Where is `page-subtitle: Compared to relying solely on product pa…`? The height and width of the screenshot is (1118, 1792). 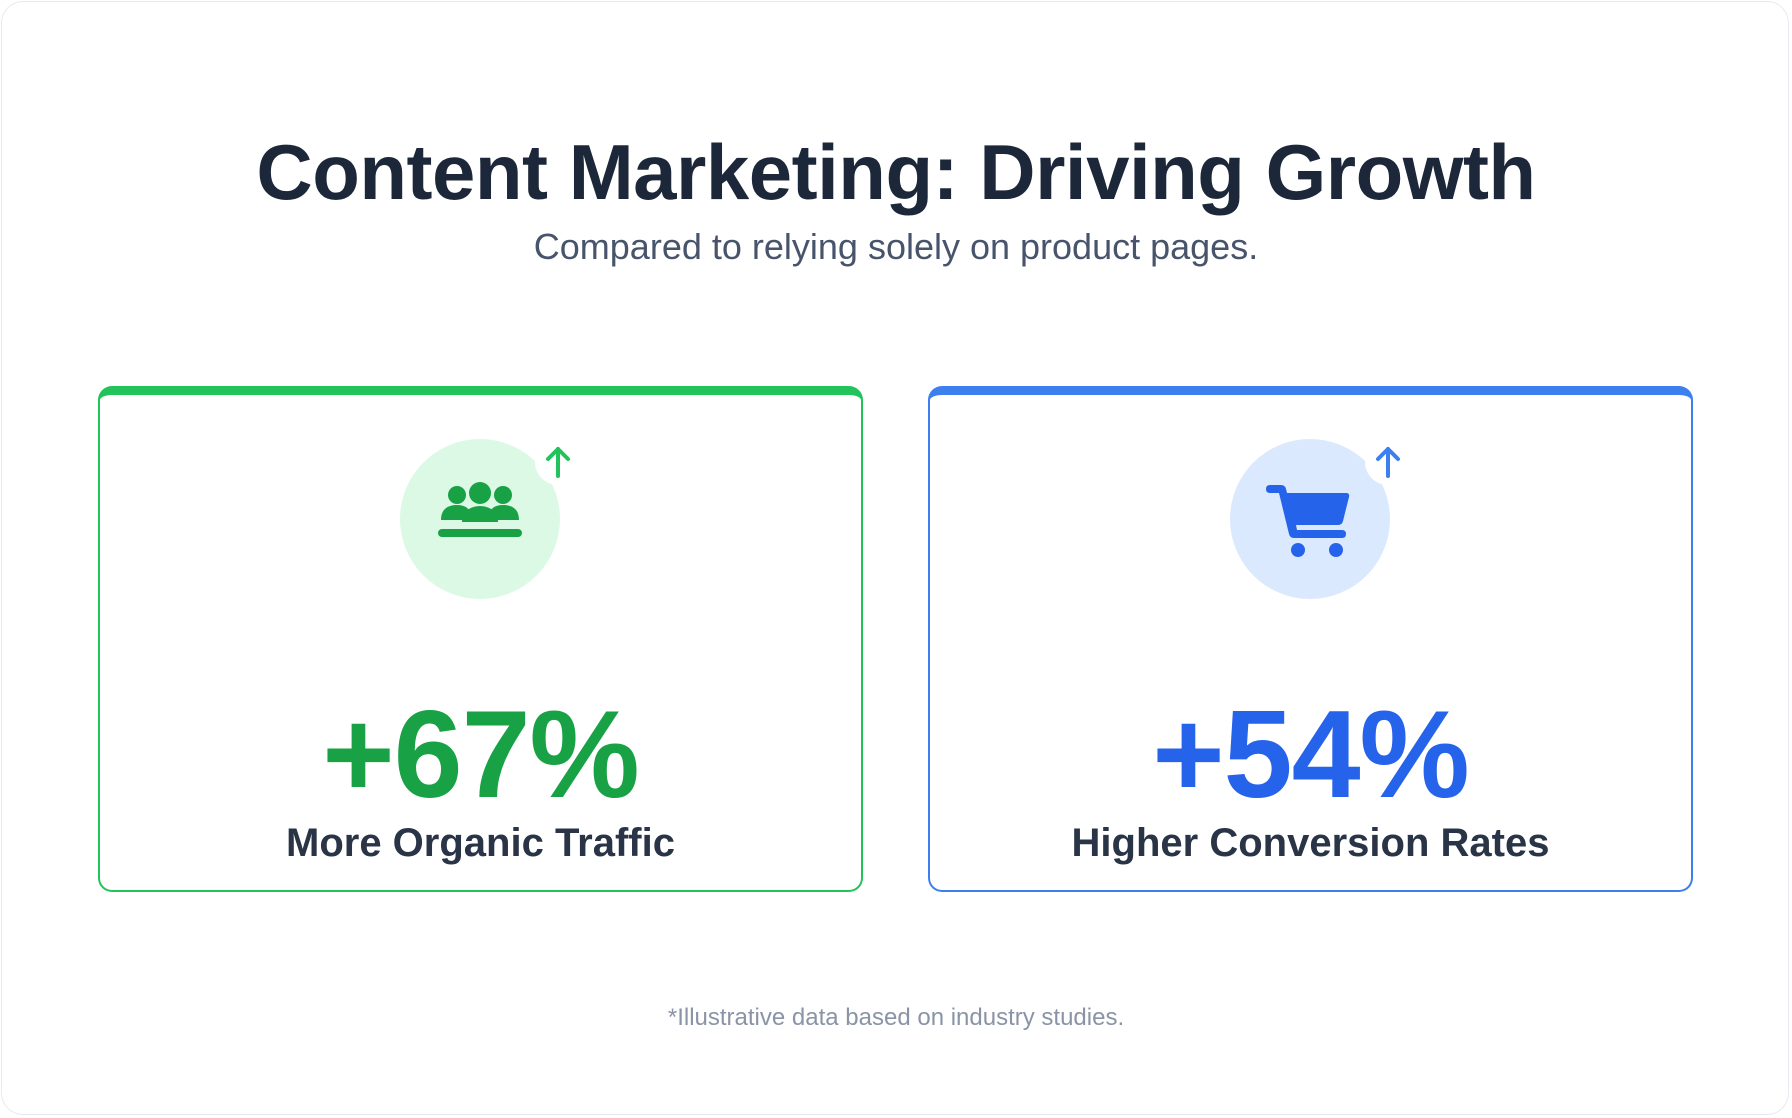 page-subtitle: Compared to relying solely on product pa… is located at coordinates (896, 246).